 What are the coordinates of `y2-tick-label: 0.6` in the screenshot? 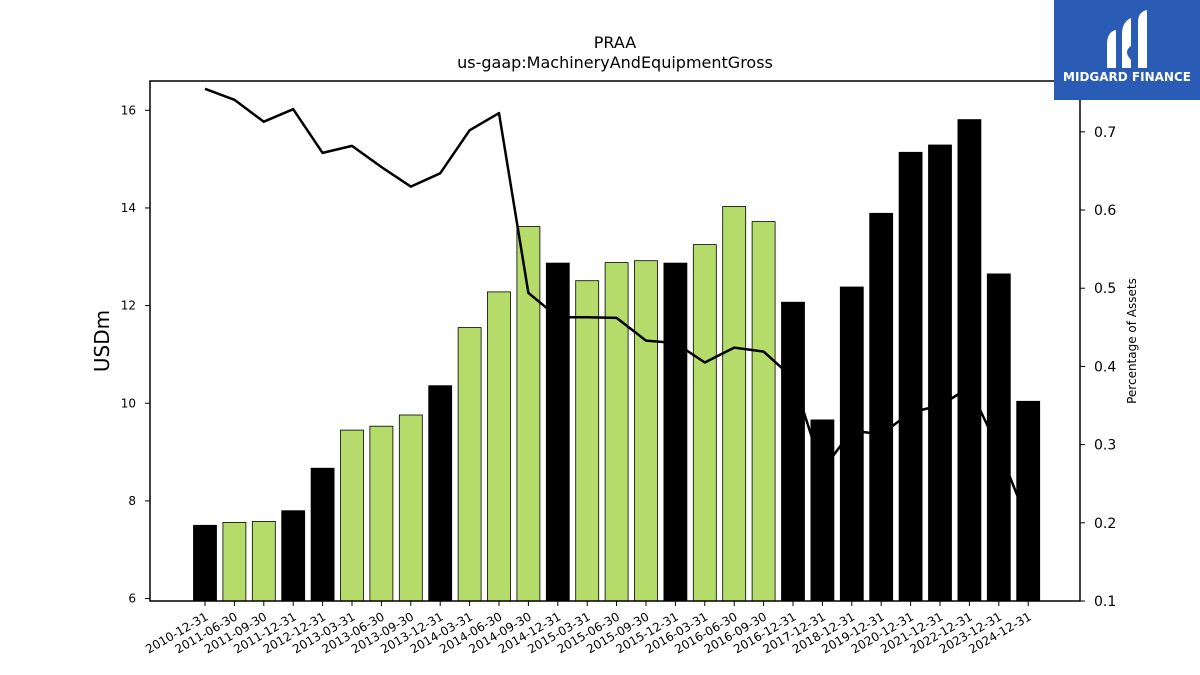 It's located at (1105, 211).